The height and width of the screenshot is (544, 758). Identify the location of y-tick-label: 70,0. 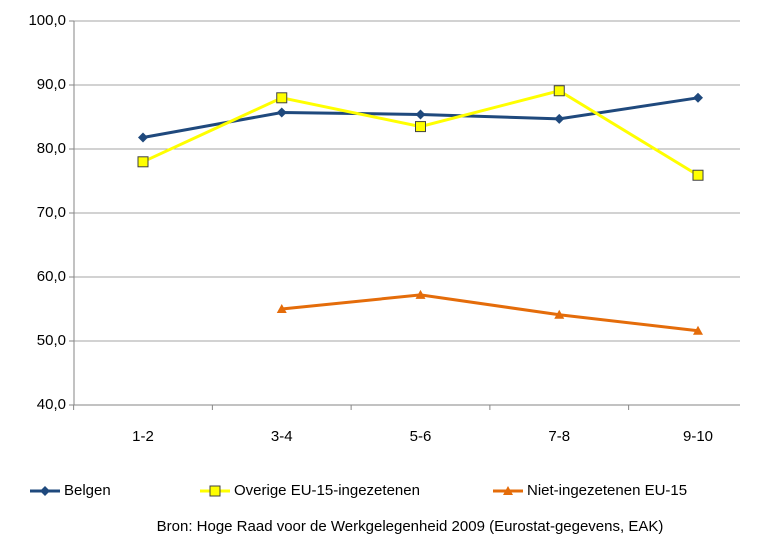
(51, 212).